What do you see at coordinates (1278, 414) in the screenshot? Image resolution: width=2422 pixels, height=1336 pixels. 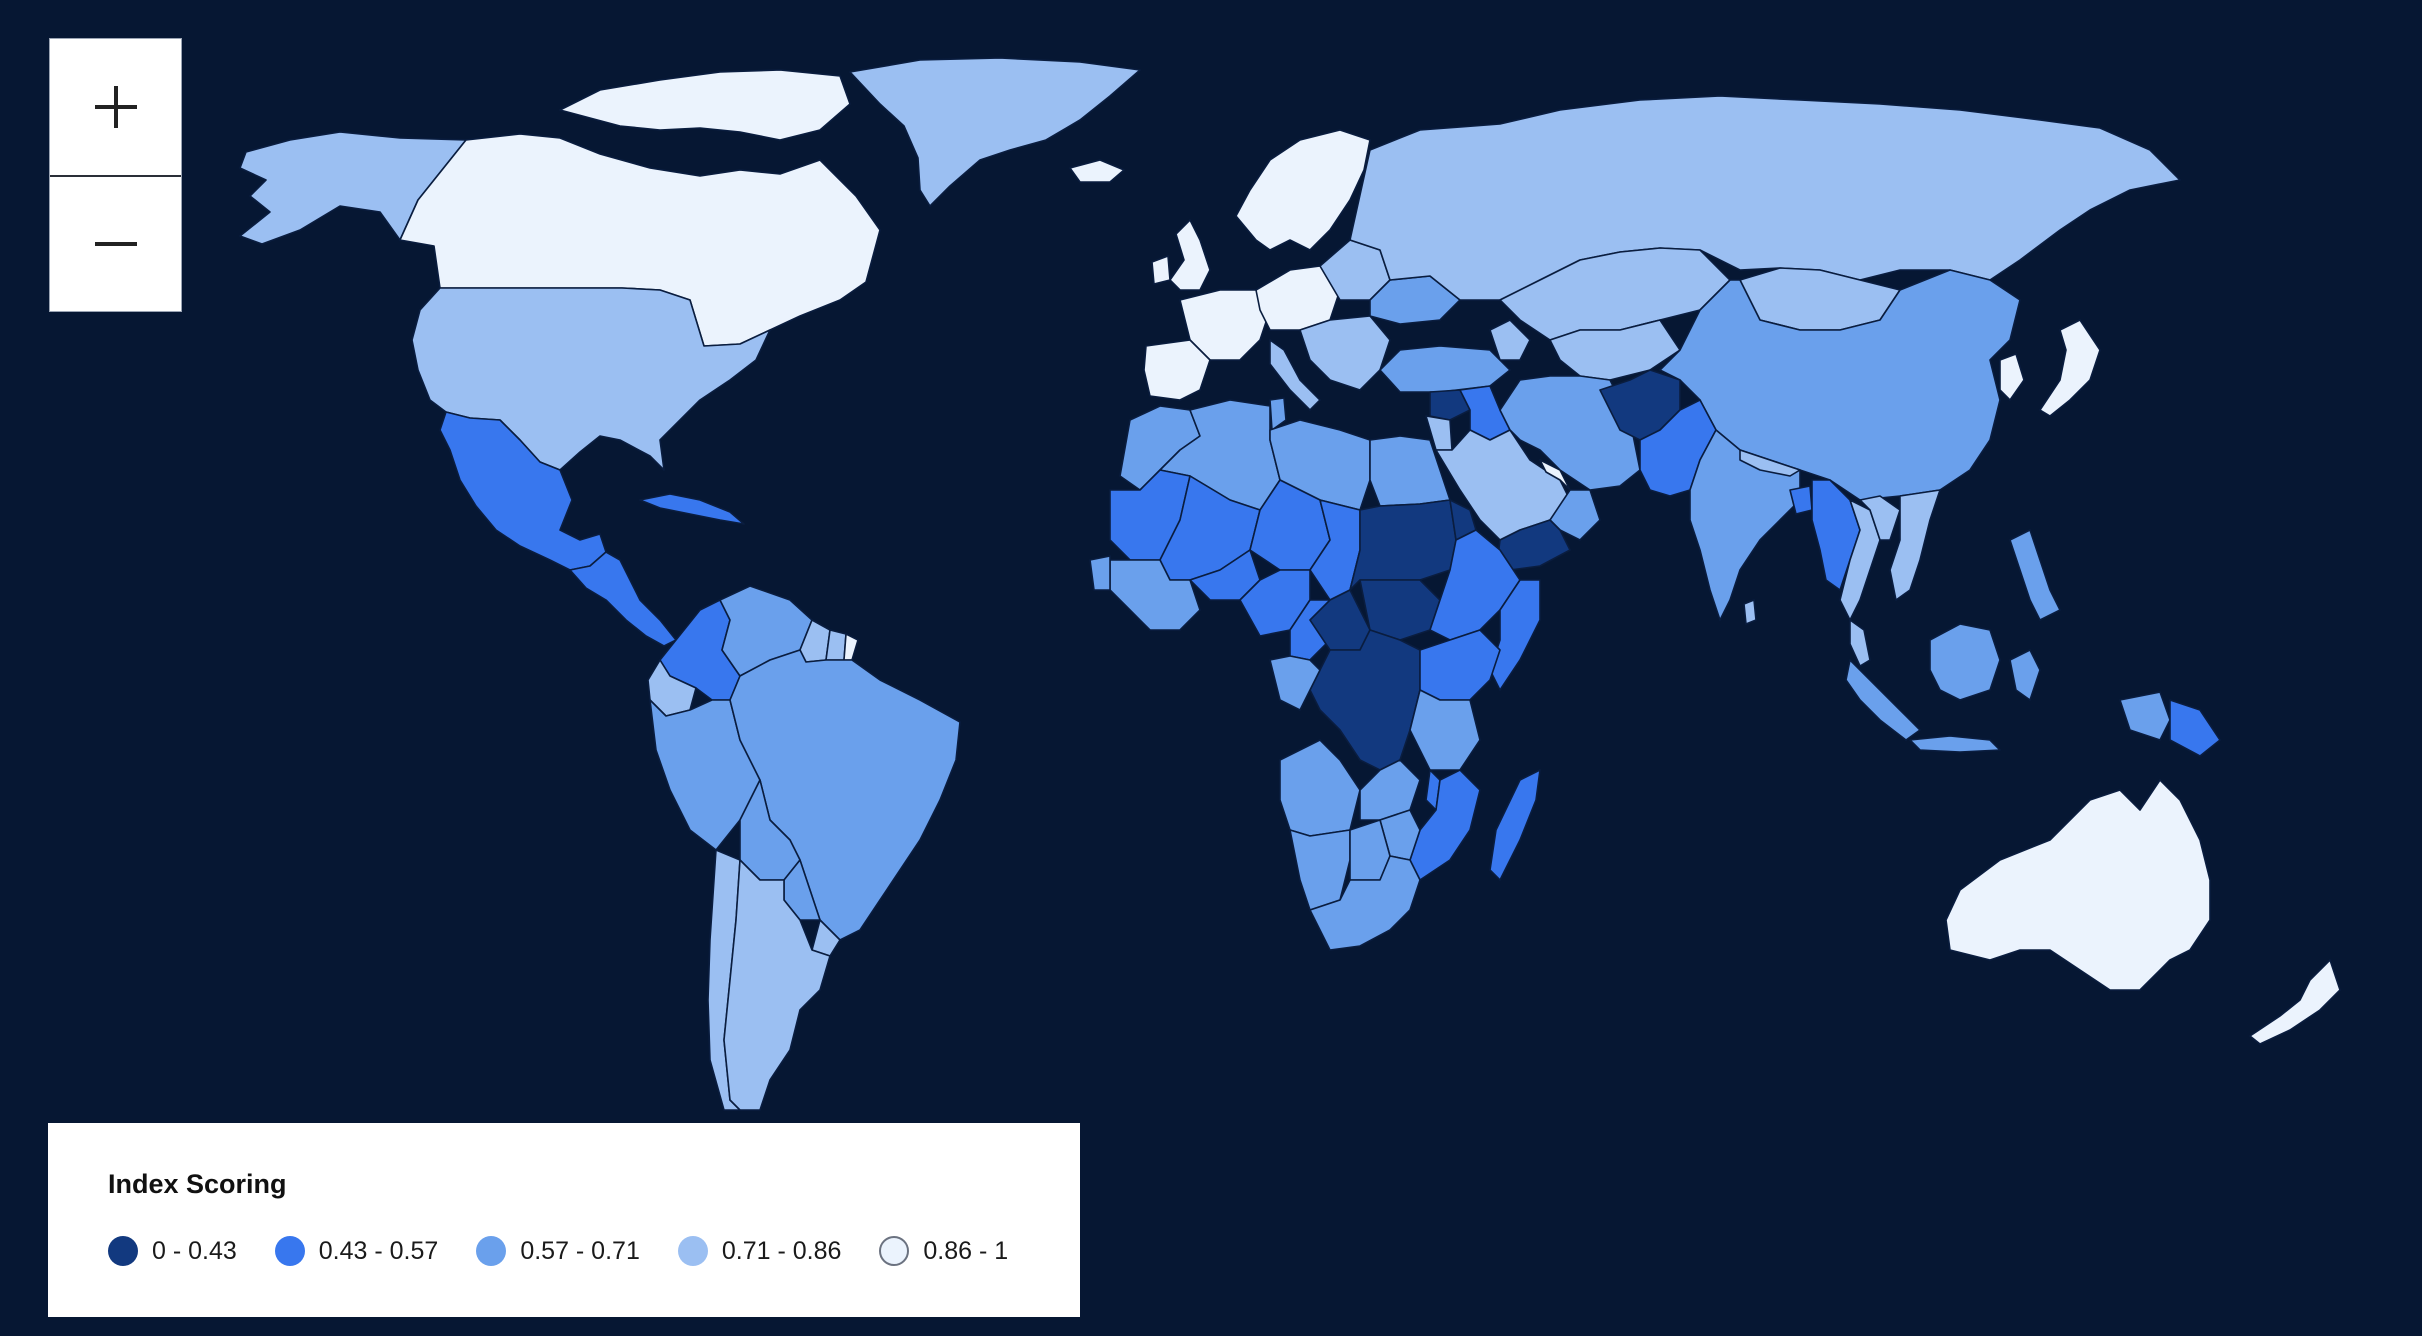 I see `region-tunisia` at bounding box center [1278, 414].